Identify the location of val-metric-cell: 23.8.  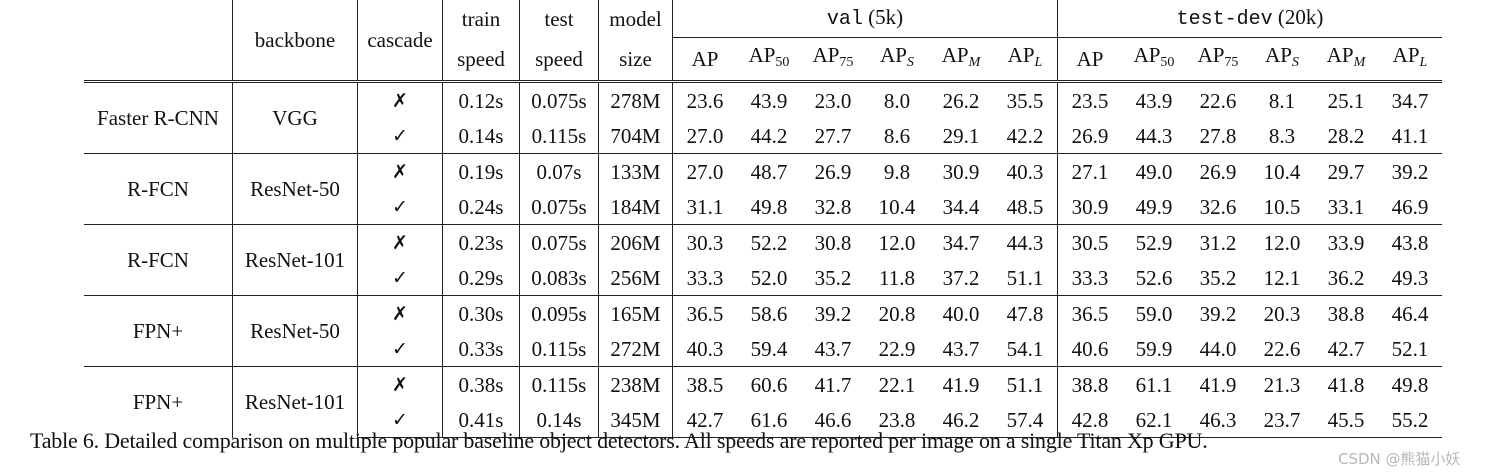
(897, 420).